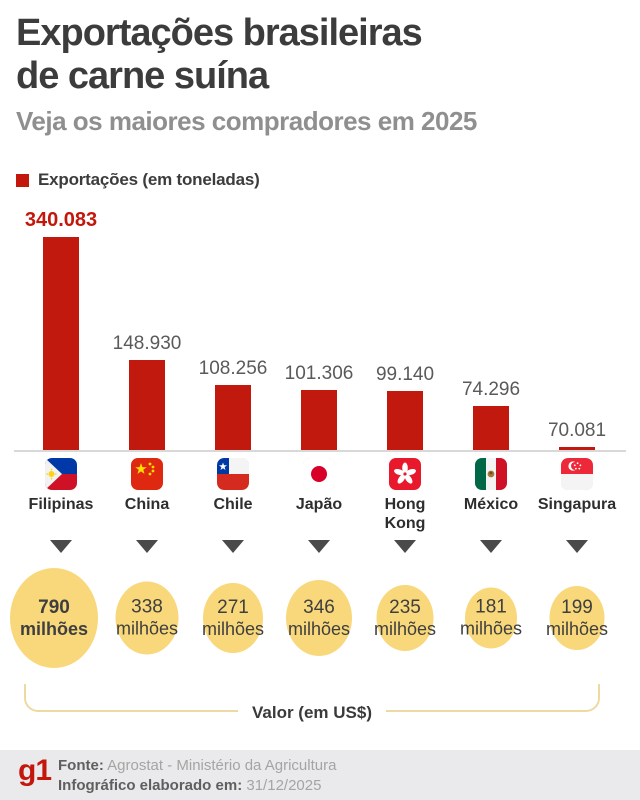  I want to click on value-amount: 271, so click(233, 607).